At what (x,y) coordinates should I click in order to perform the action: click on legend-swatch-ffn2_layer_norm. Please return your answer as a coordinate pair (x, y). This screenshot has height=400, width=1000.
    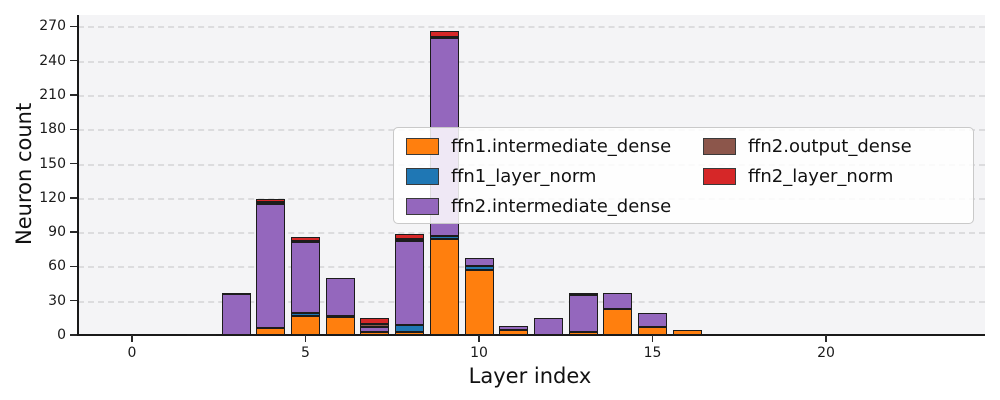
    Looking at the image, I should click on (719, 176).